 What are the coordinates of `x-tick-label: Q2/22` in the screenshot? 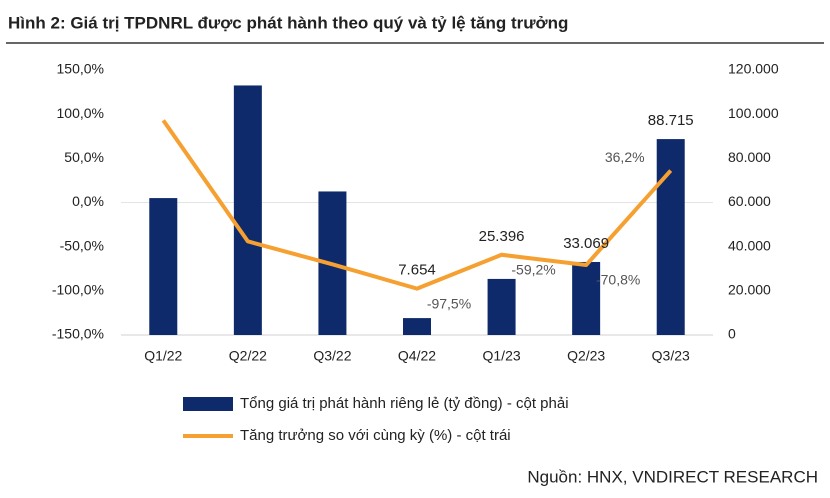 It's located at (248, 356).